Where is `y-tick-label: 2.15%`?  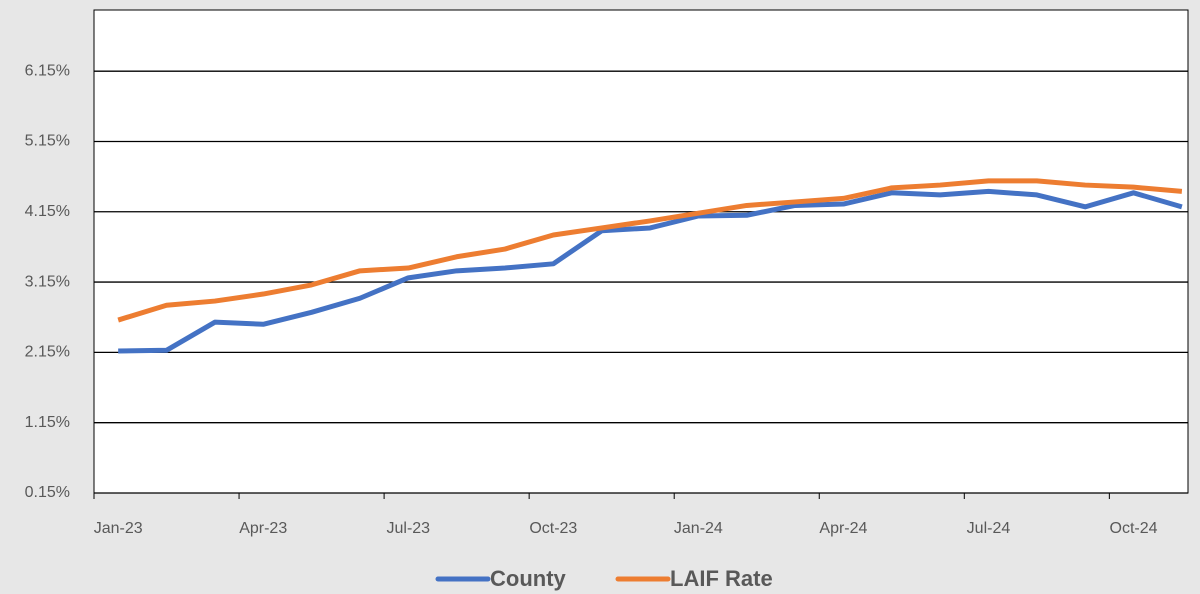
y-tick-label: 2.15% is located at coordinates (47, 352).